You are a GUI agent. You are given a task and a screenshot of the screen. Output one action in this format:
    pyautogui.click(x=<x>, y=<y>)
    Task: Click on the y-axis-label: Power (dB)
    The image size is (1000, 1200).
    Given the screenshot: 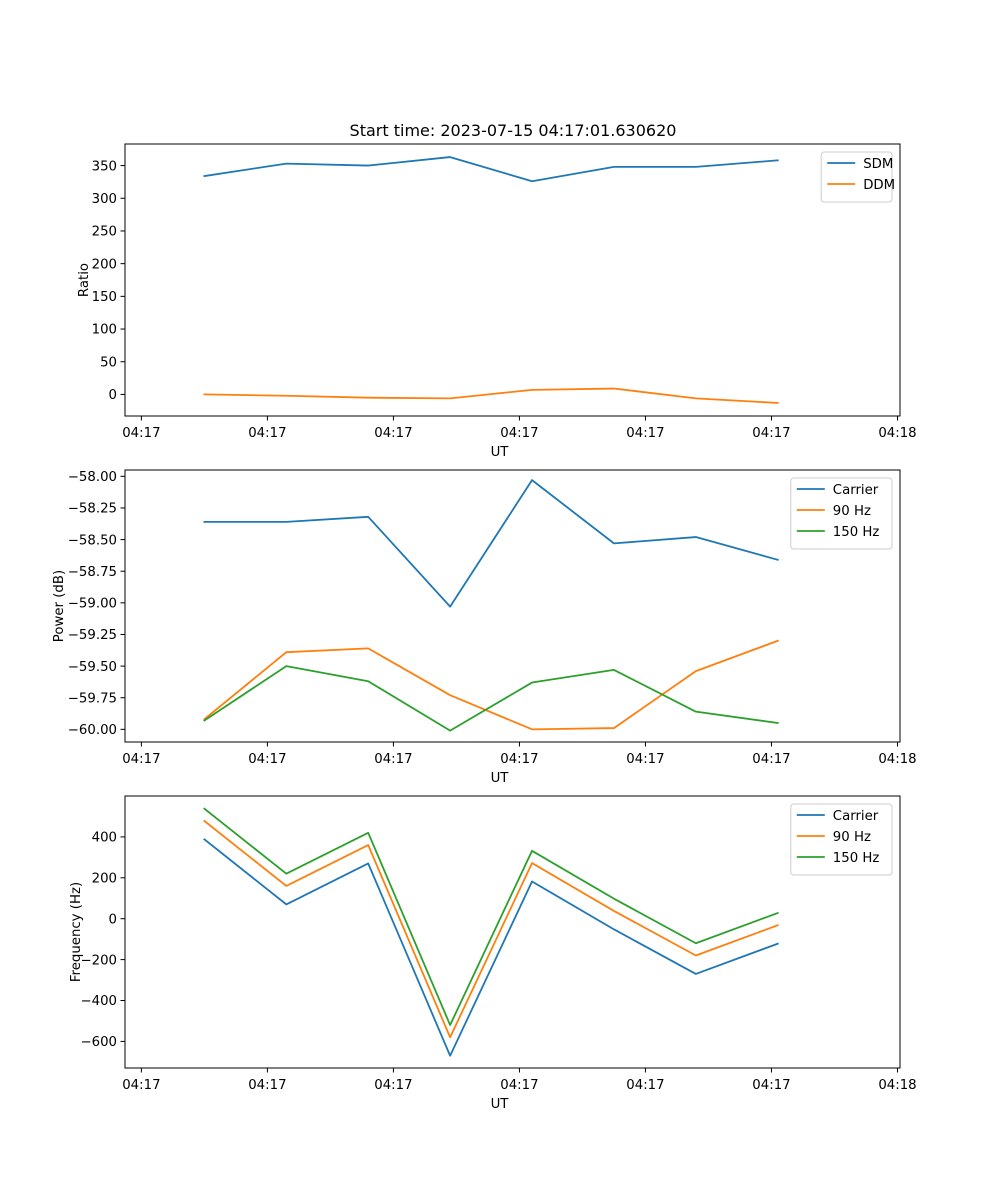 What is the action you would take?
    pyautogui.click(x=59, y=606)
    